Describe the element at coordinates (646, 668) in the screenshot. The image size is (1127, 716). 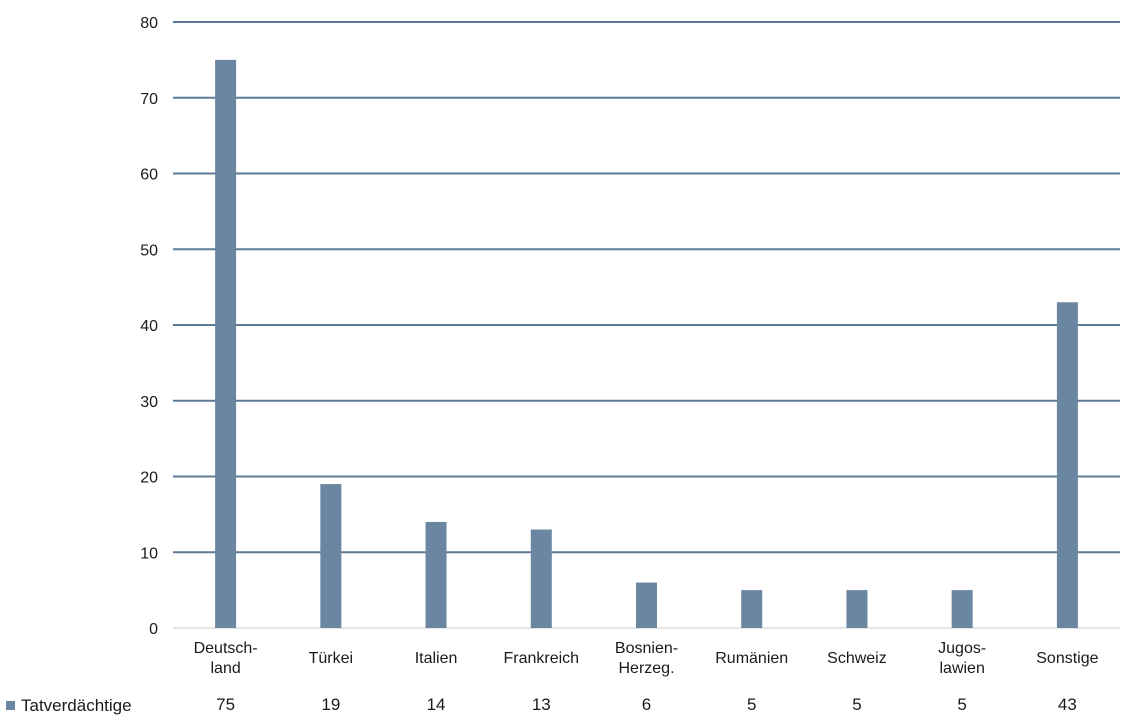
I see `category-label: Herzeg.` at that location.